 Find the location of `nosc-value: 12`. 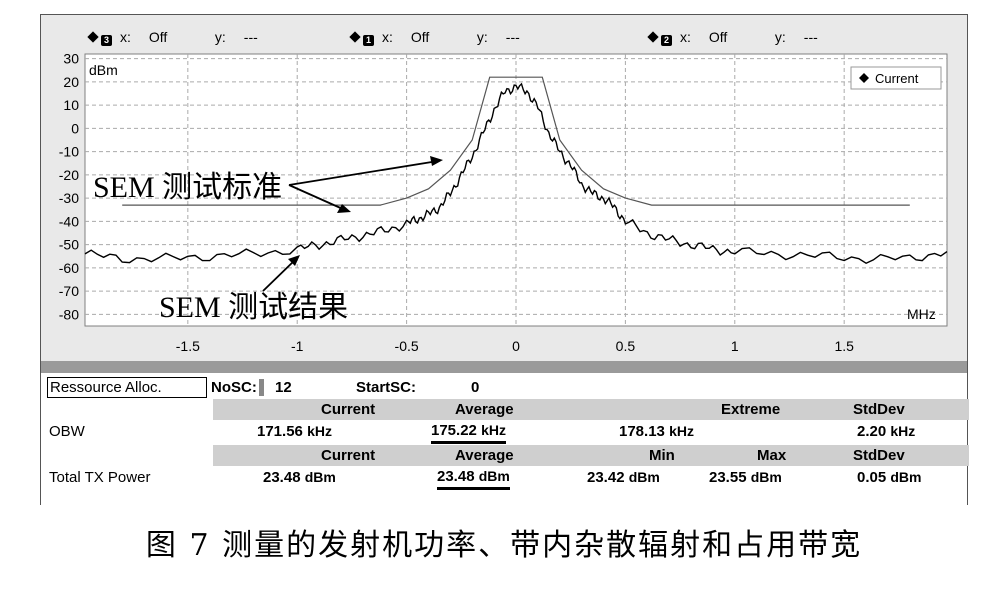

nosc-value: 12 is located at coordinates (283, 387).